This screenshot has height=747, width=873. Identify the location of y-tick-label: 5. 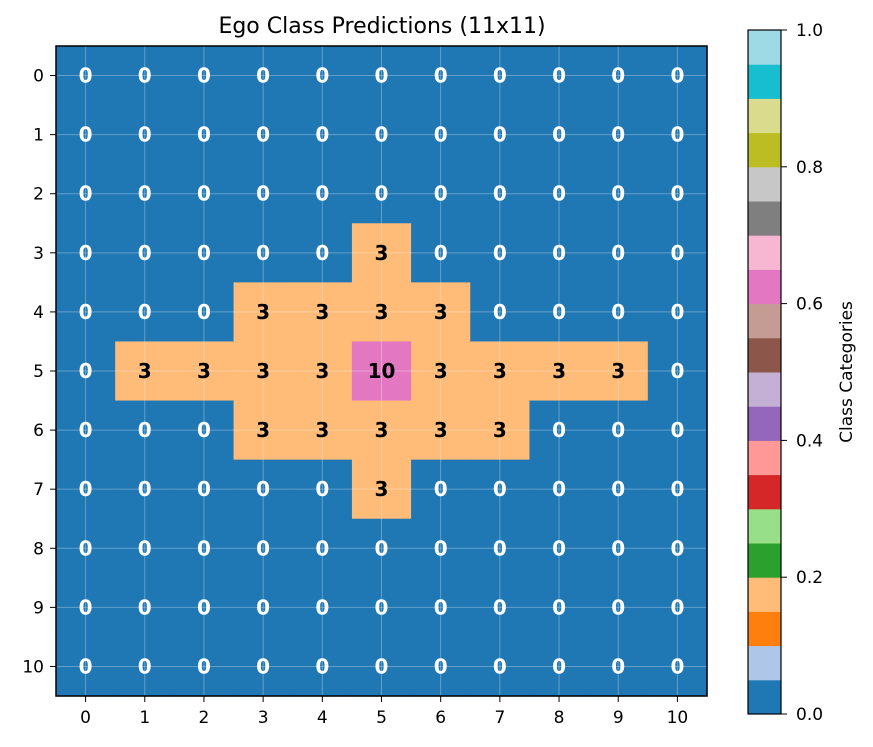
(38, 372).